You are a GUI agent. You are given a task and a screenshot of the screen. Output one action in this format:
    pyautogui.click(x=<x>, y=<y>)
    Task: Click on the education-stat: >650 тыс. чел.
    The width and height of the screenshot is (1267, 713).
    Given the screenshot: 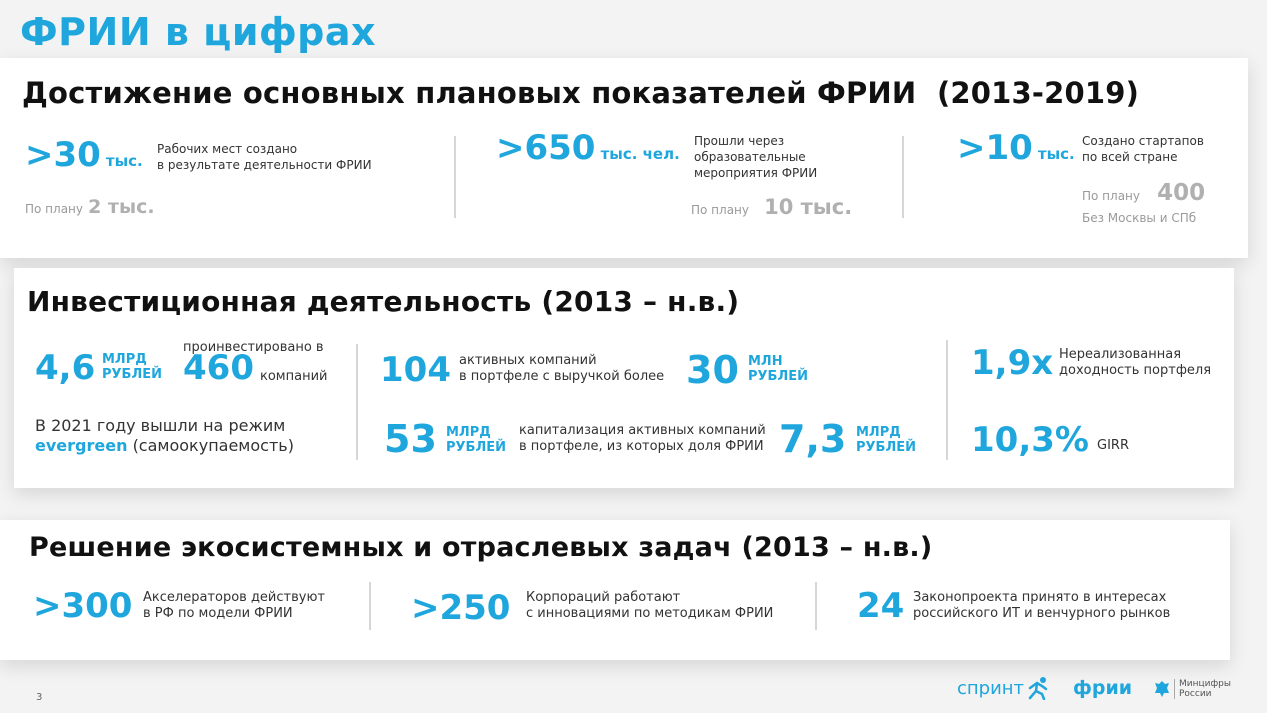 What is the action you would take?
    pyautogui.click(x=588, y=148)
    